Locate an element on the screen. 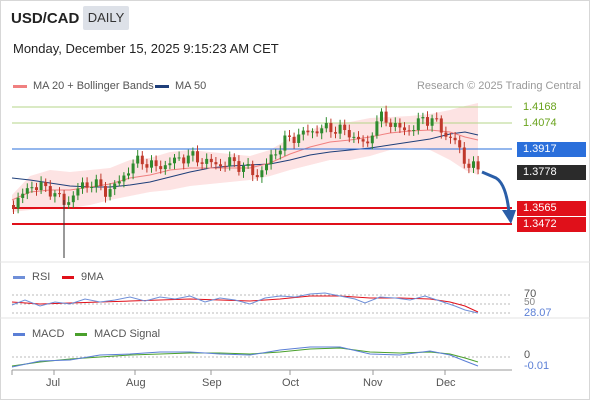 Image resolution: width=590 pixels, height=400 pixels. rsi-level-70-label: 70 is located at coordinates (530, 294).